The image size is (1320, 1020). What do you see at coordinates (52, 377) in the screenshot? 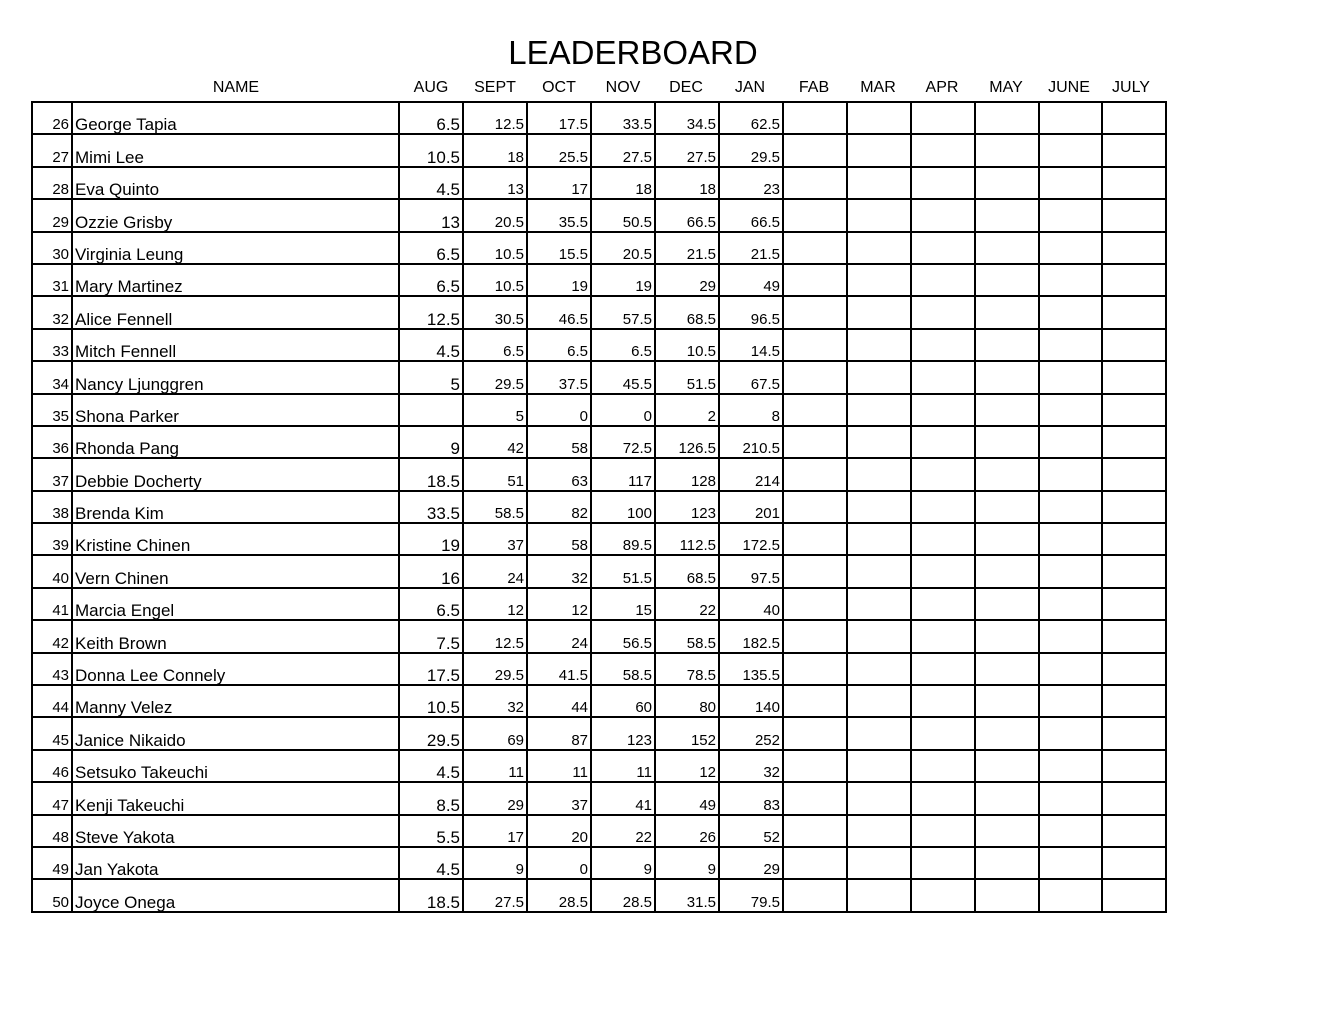
I see `rank-cell: 34` at bounding box center [52, 377].